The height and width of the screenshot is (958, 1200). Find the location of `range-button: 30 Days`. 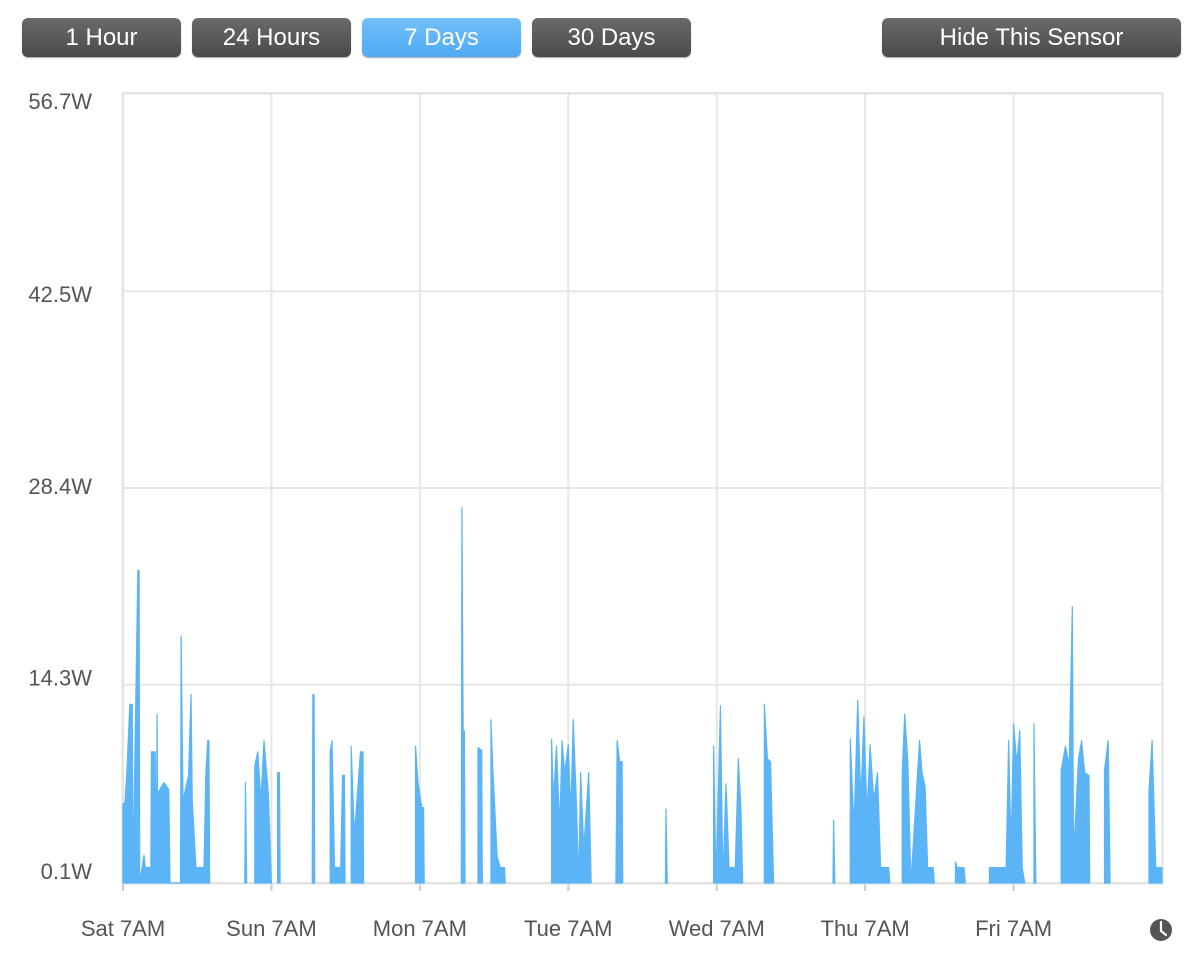

range-button: 30 Days is located at coordinates (611, 37).